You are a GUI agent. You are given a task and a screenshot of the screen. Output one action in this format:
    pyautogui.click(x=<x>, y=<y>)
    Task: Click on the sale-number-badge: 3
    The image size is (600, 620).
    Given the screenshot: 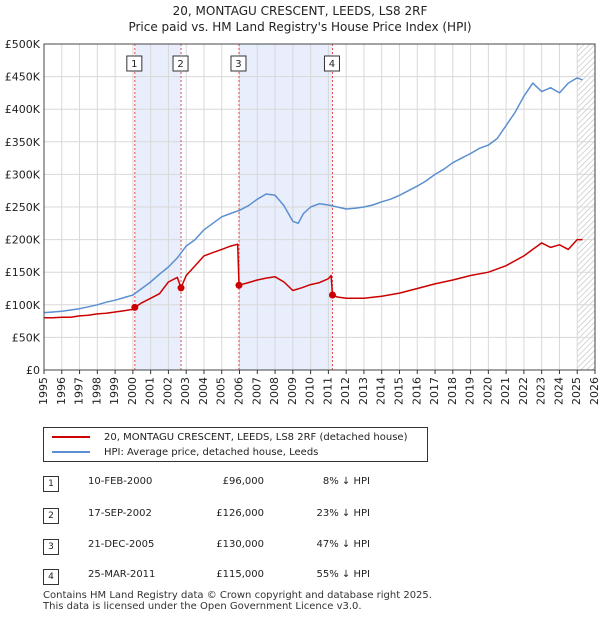 What is the action you would take?
    pyautogui.click(x=51, y=547)
    